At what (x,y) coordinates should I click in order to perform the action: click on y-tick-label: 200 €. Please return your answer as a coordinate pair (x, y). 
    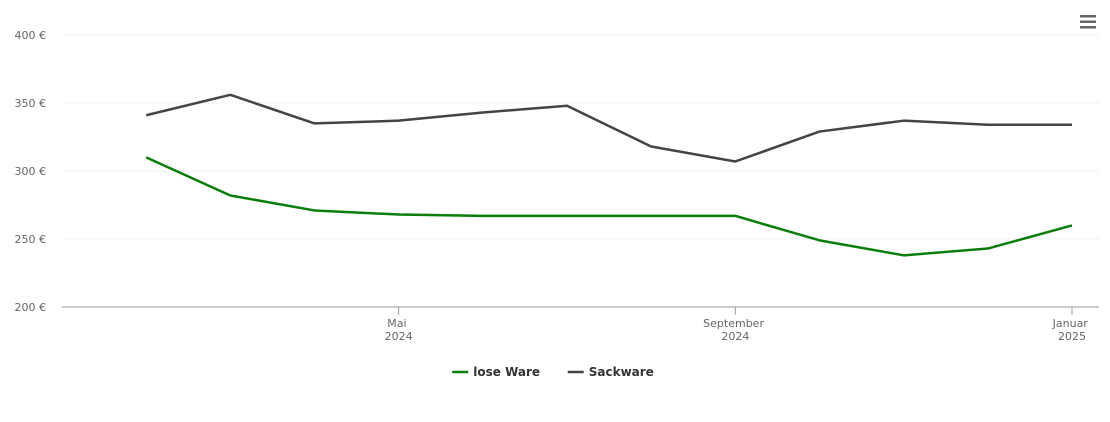
    Looking at the image, I should click on (31, 307).